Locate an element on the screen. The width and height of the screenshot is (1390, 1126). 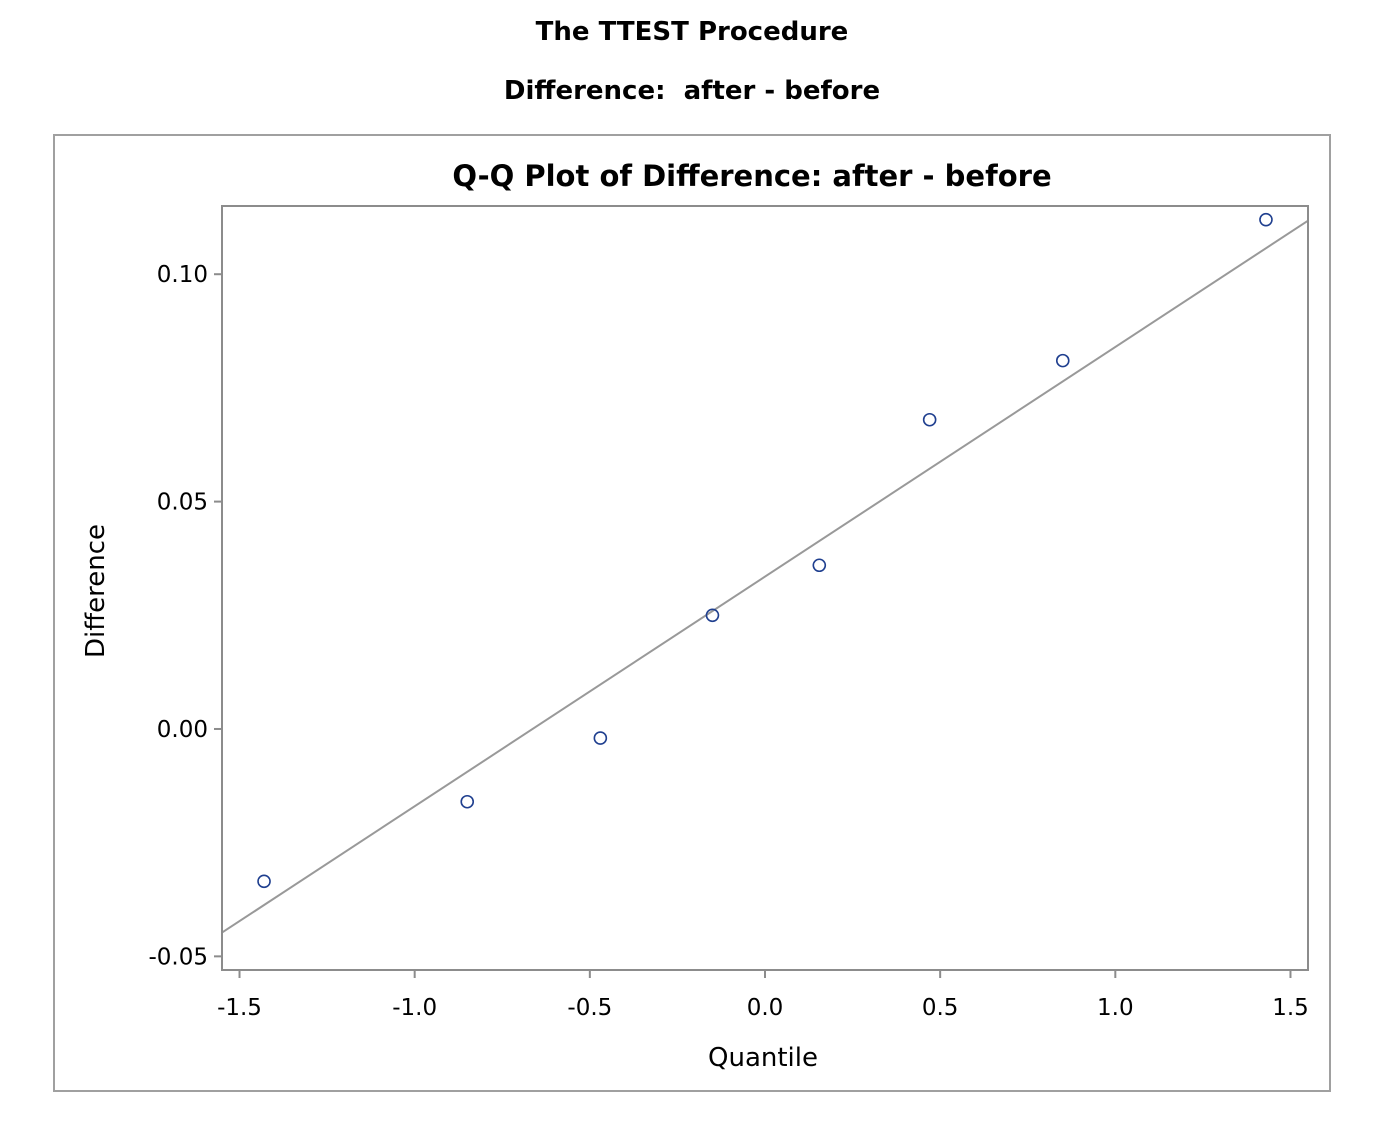
x-axis: -1.5 -1.0 -0.5 0.0 0.5 1.0 1.5 is located at coordinates (763, 995).